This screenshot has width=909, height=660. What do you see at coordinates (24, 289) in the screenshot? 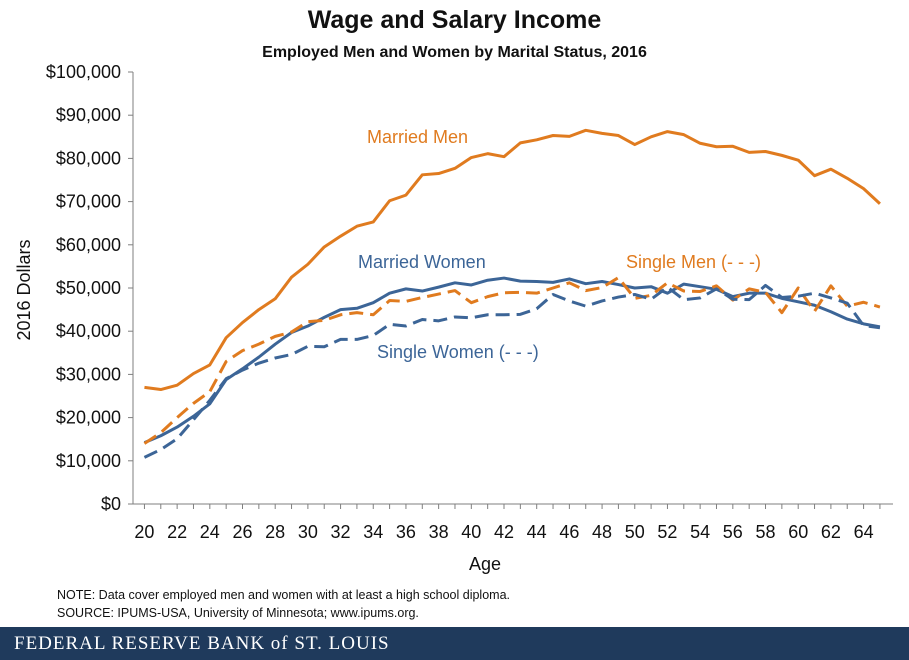
I see `y-axis-title: 2016 Dollars` at bounding box center [24, 289].